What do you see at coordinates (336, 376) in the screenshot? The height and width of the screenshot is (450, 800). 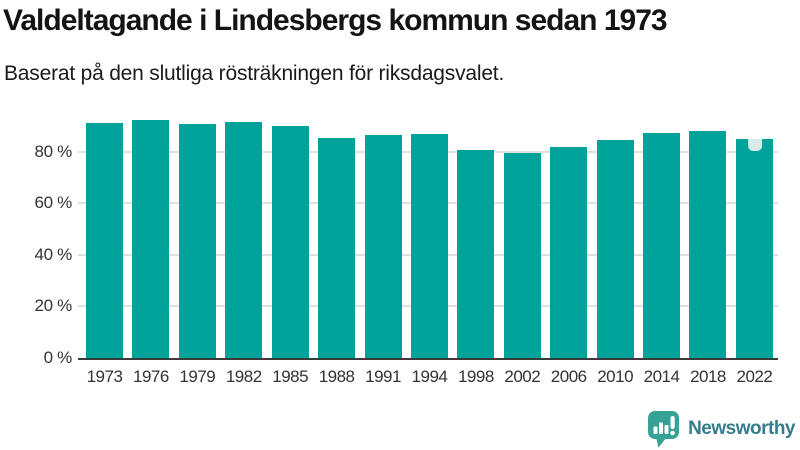 I see `x-tick-label-1988: 1988` at bounding box center [336, 376].